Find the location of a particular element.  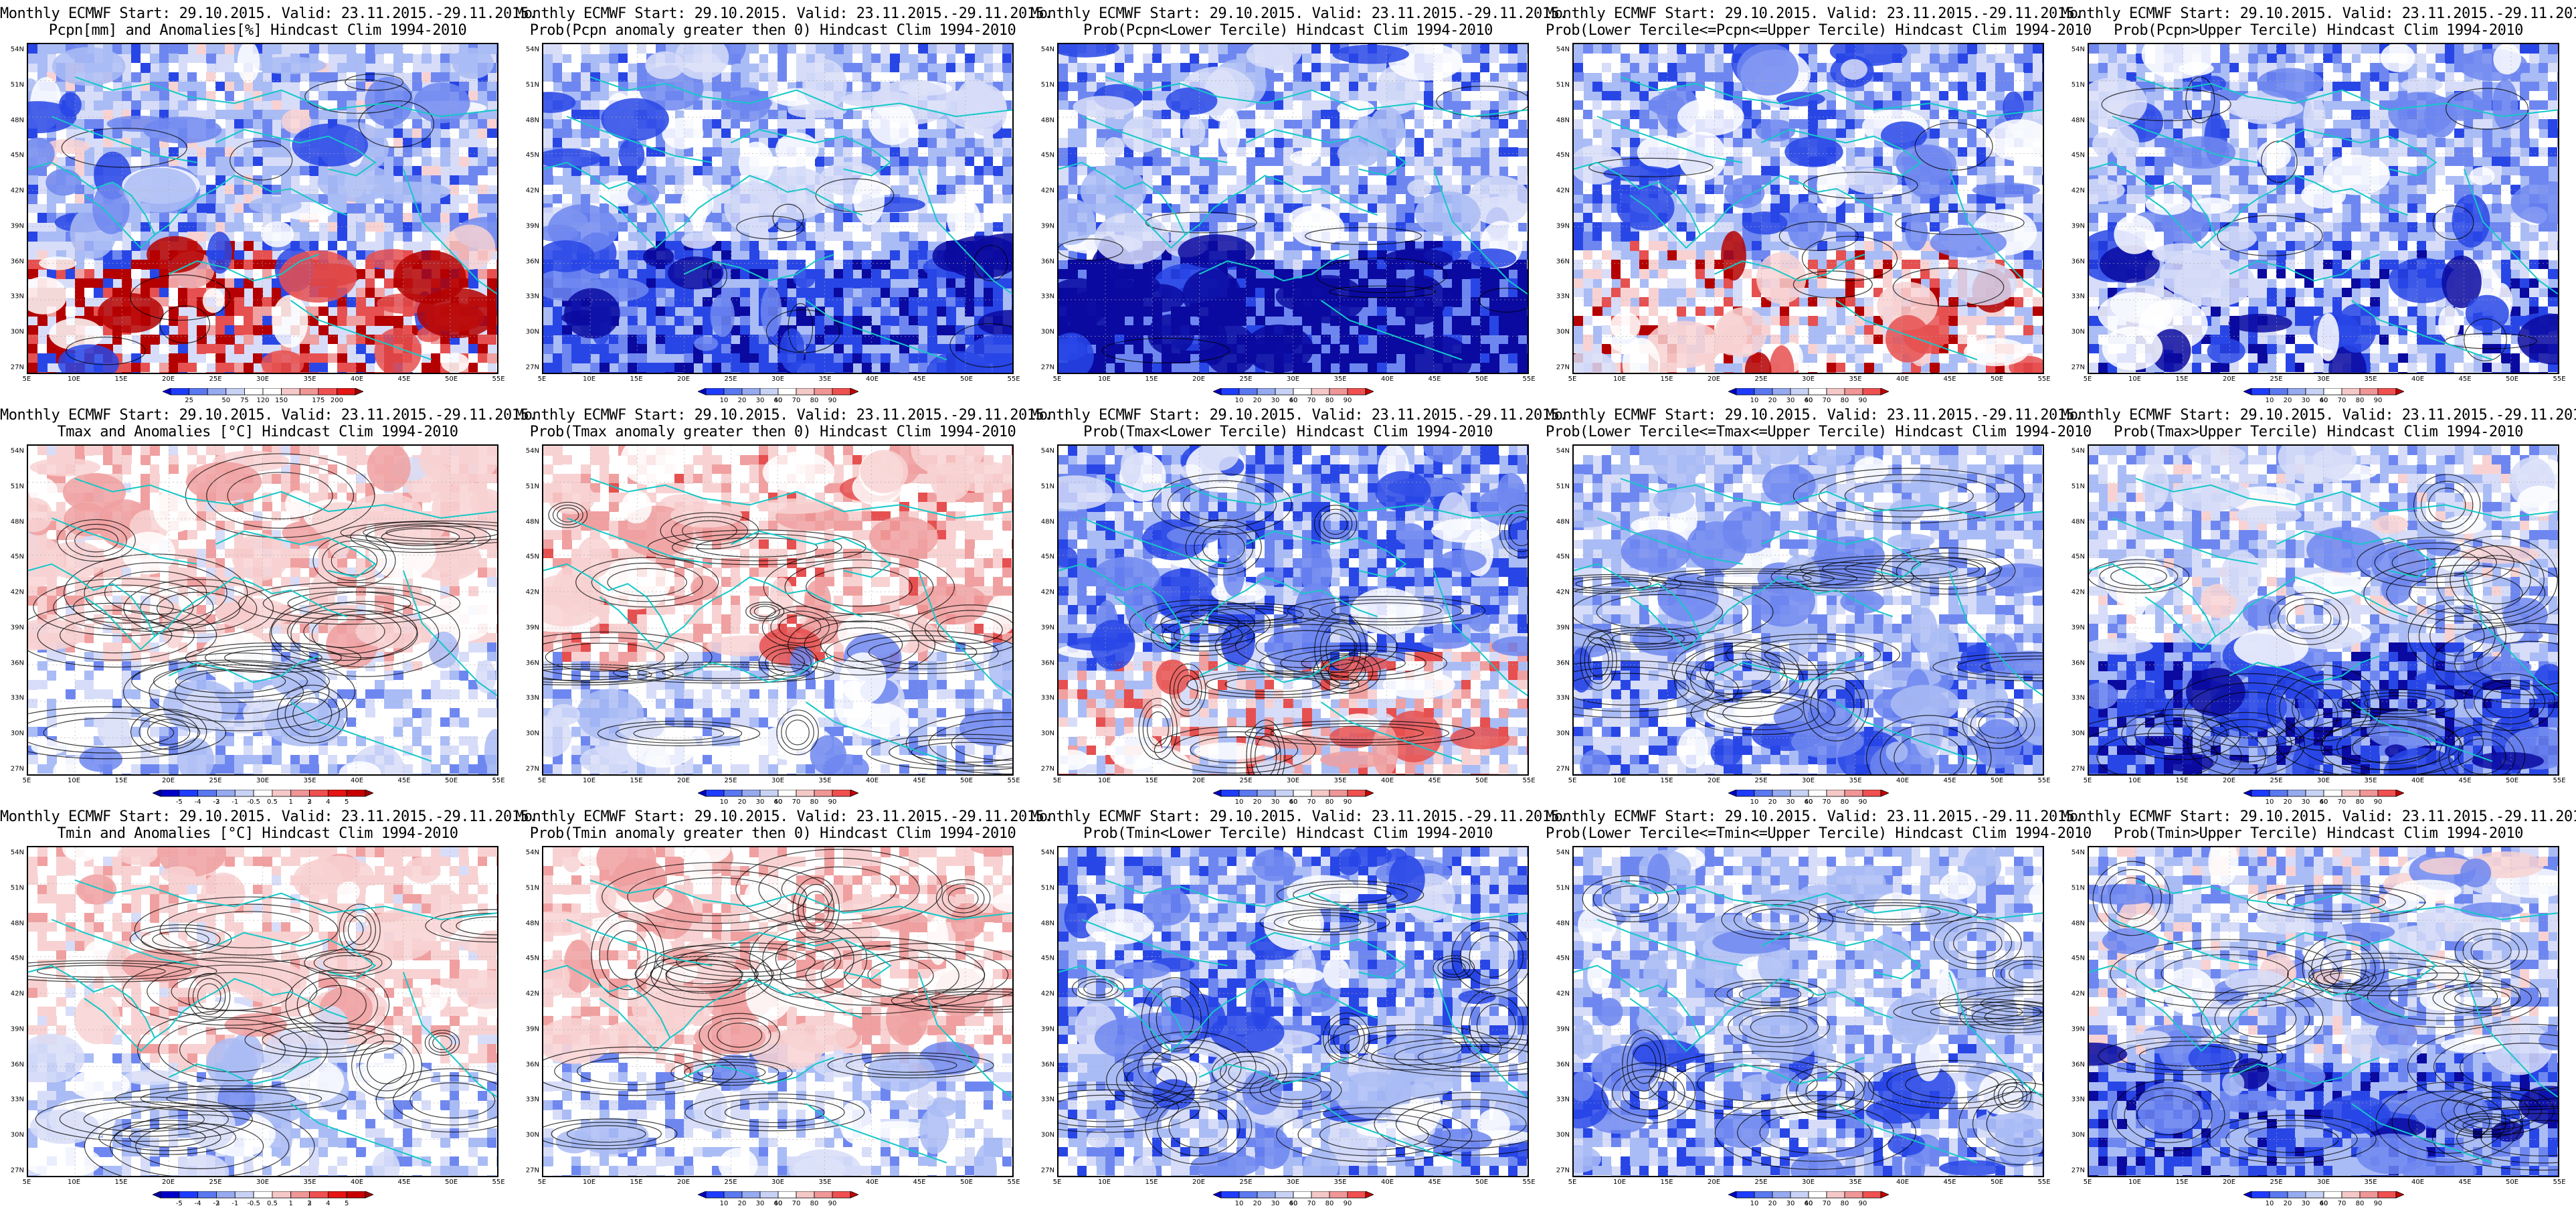

colorbar-tick-label: -4 is located at coordinates (198, 802).